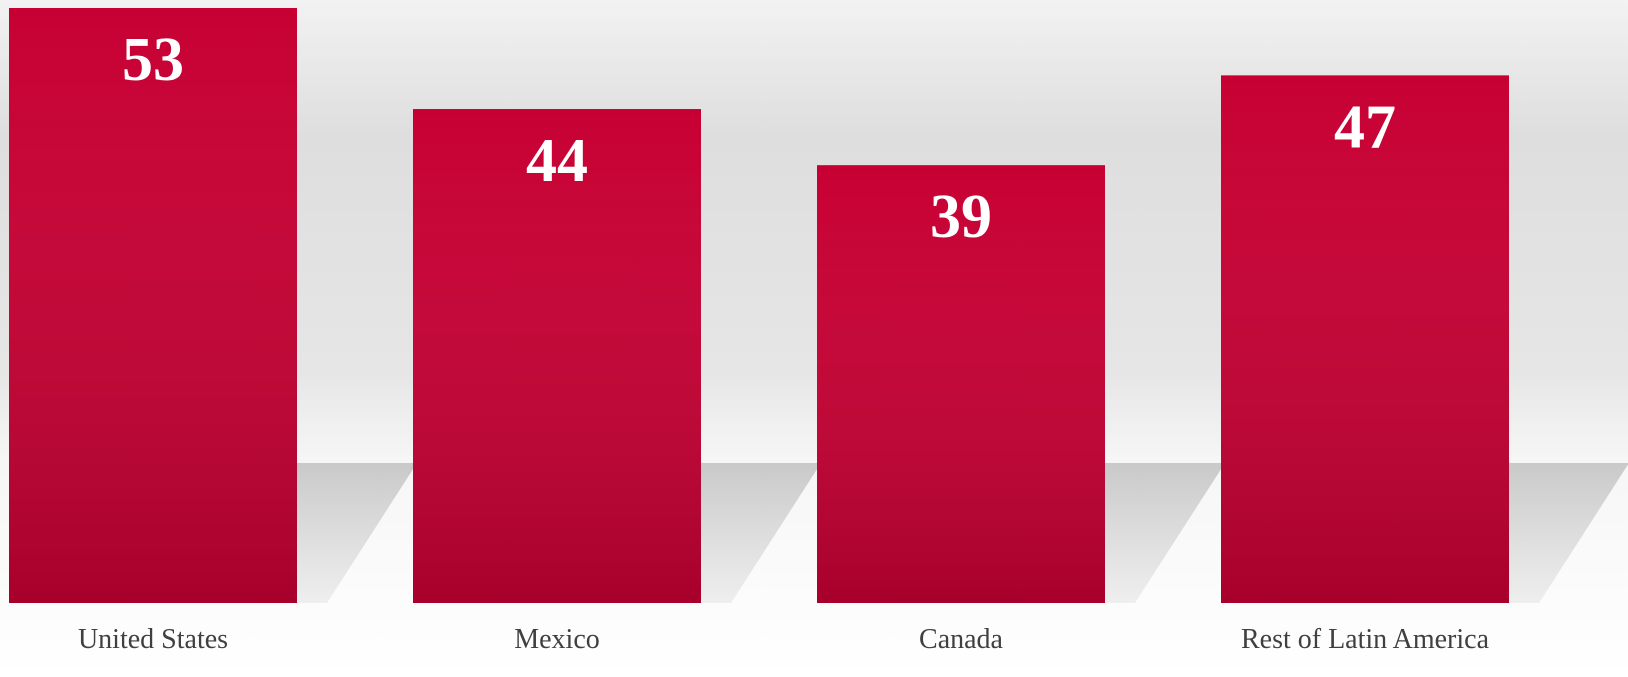 This screenshot has width=1628, height=677. Describe the element at coordinates (1365, 127) in the screenshot. I see `value-label: 47` at that location.